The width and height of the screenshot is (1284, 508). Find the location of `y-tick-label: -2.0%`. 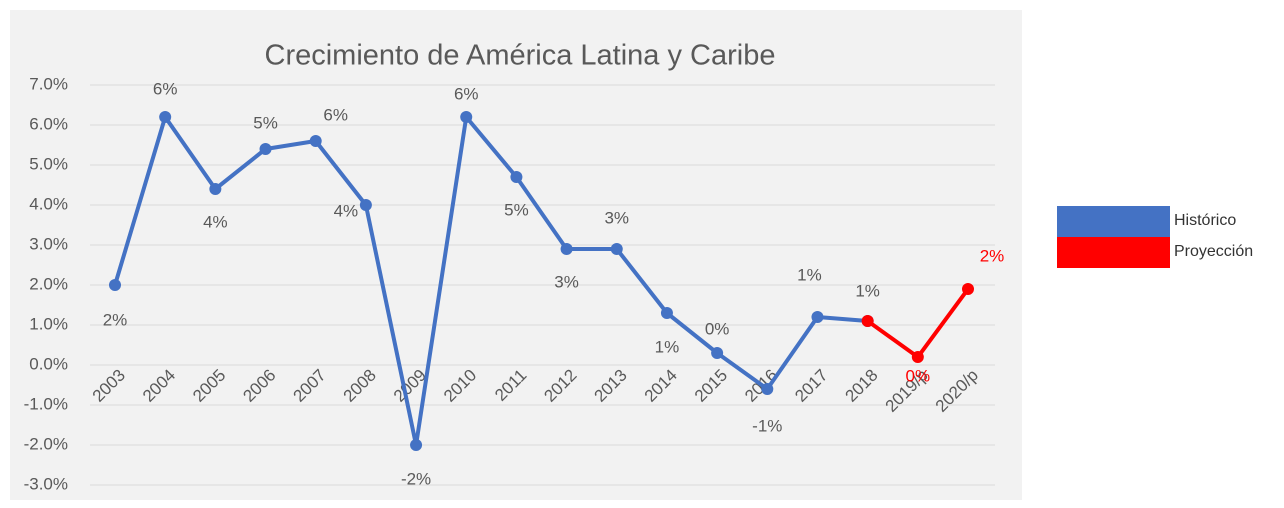

y-tick-label: -2.0% is located at coordinates (46, 443).